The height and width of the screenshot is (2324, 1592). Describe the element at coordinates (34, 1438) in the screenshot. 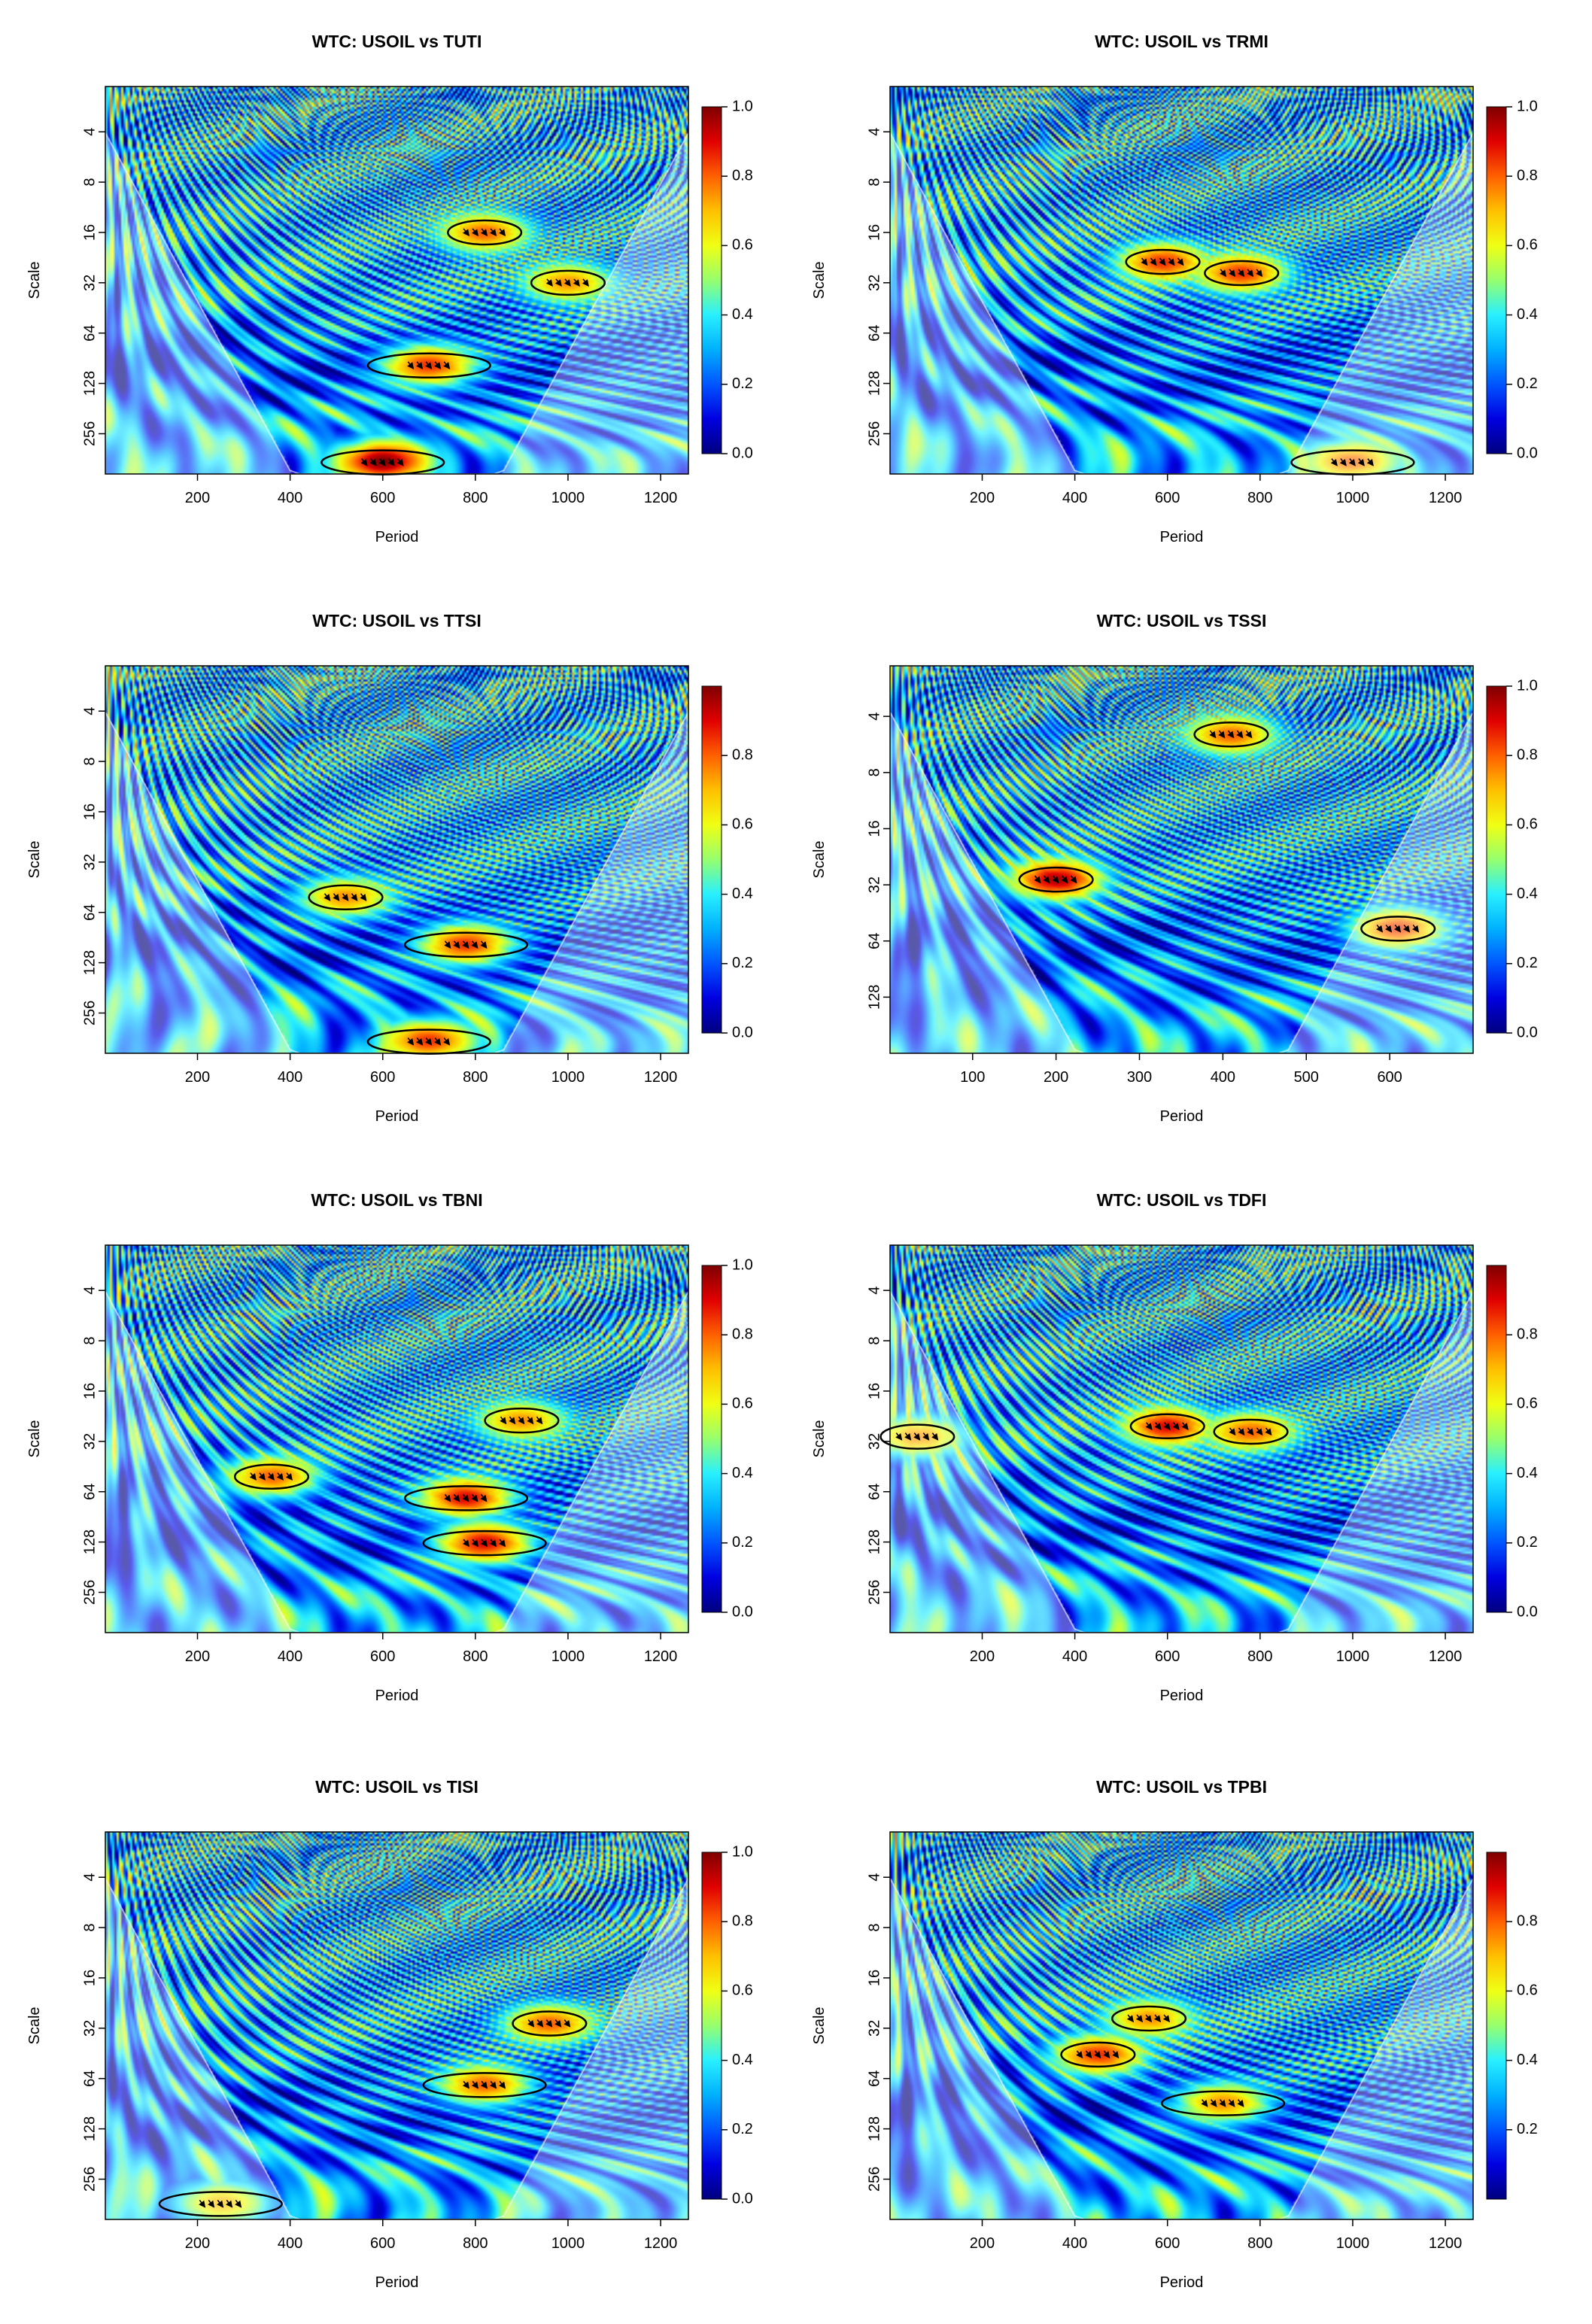

I see `y-axis-label: Scale` at that location.